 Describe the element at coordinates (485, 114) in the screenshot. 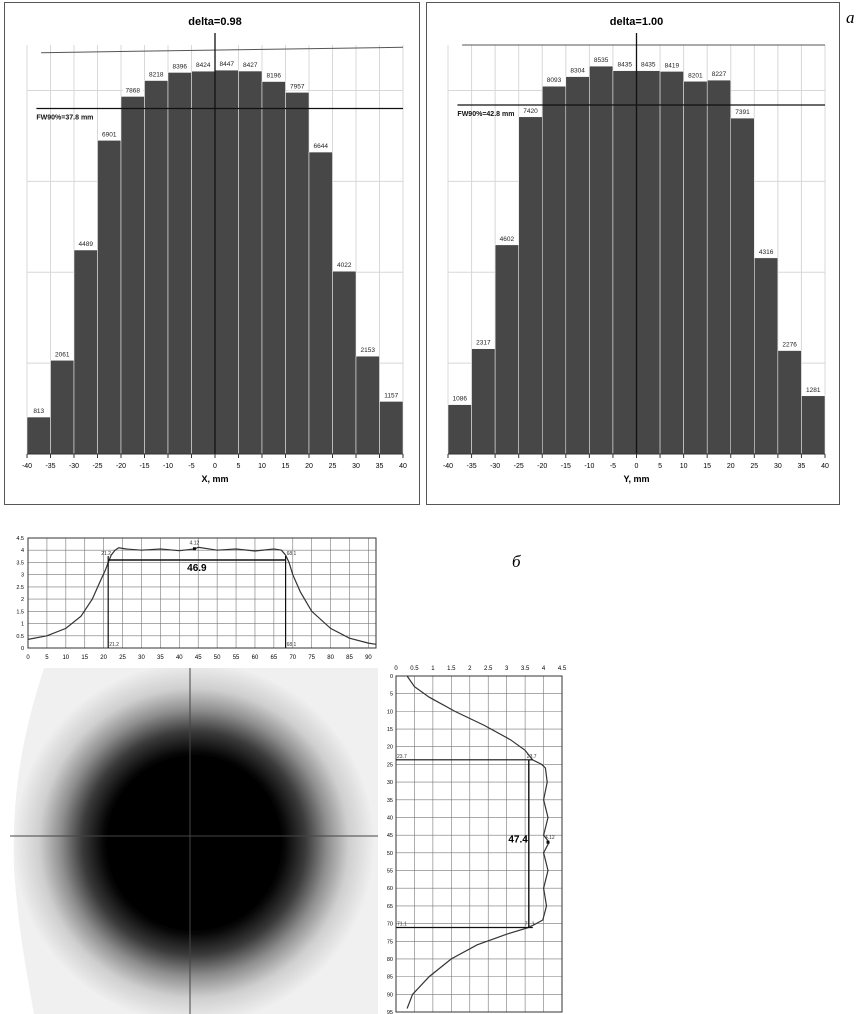

I see `hist-y-fw90-label: FW90%=42.8 mm` at that location.